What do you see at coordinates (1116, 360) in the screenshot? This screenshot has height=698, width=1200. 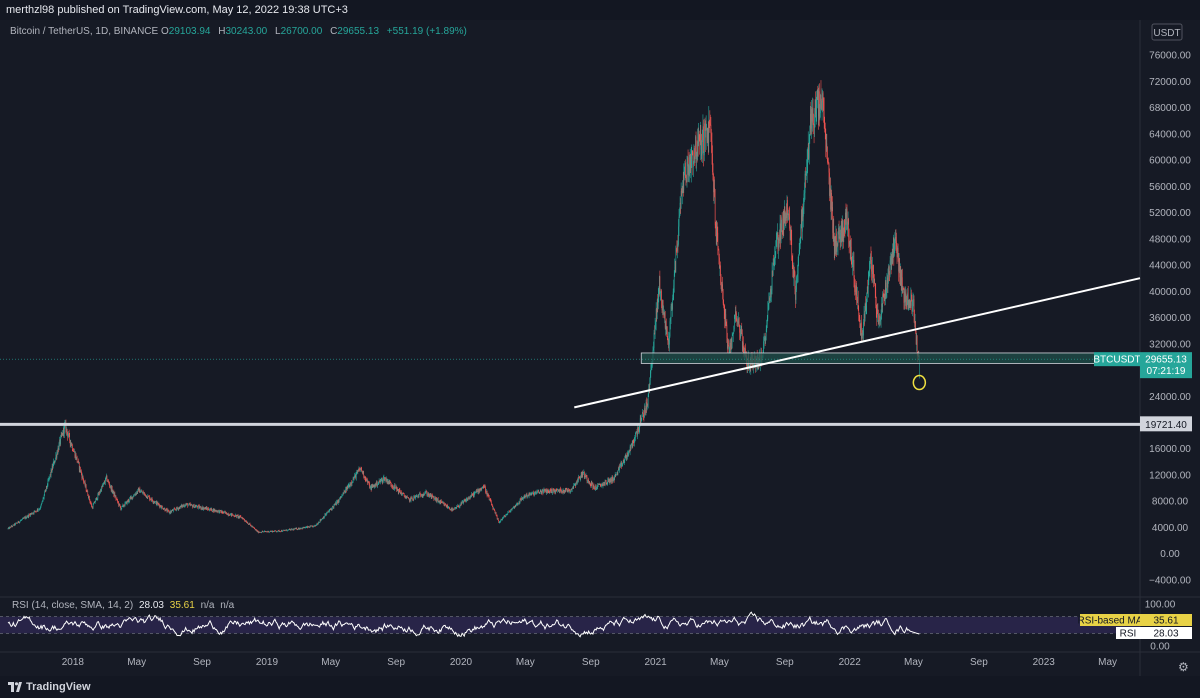 I see `ticker-badge-label: BTCUSDT` at bounding box center [1116, 360].